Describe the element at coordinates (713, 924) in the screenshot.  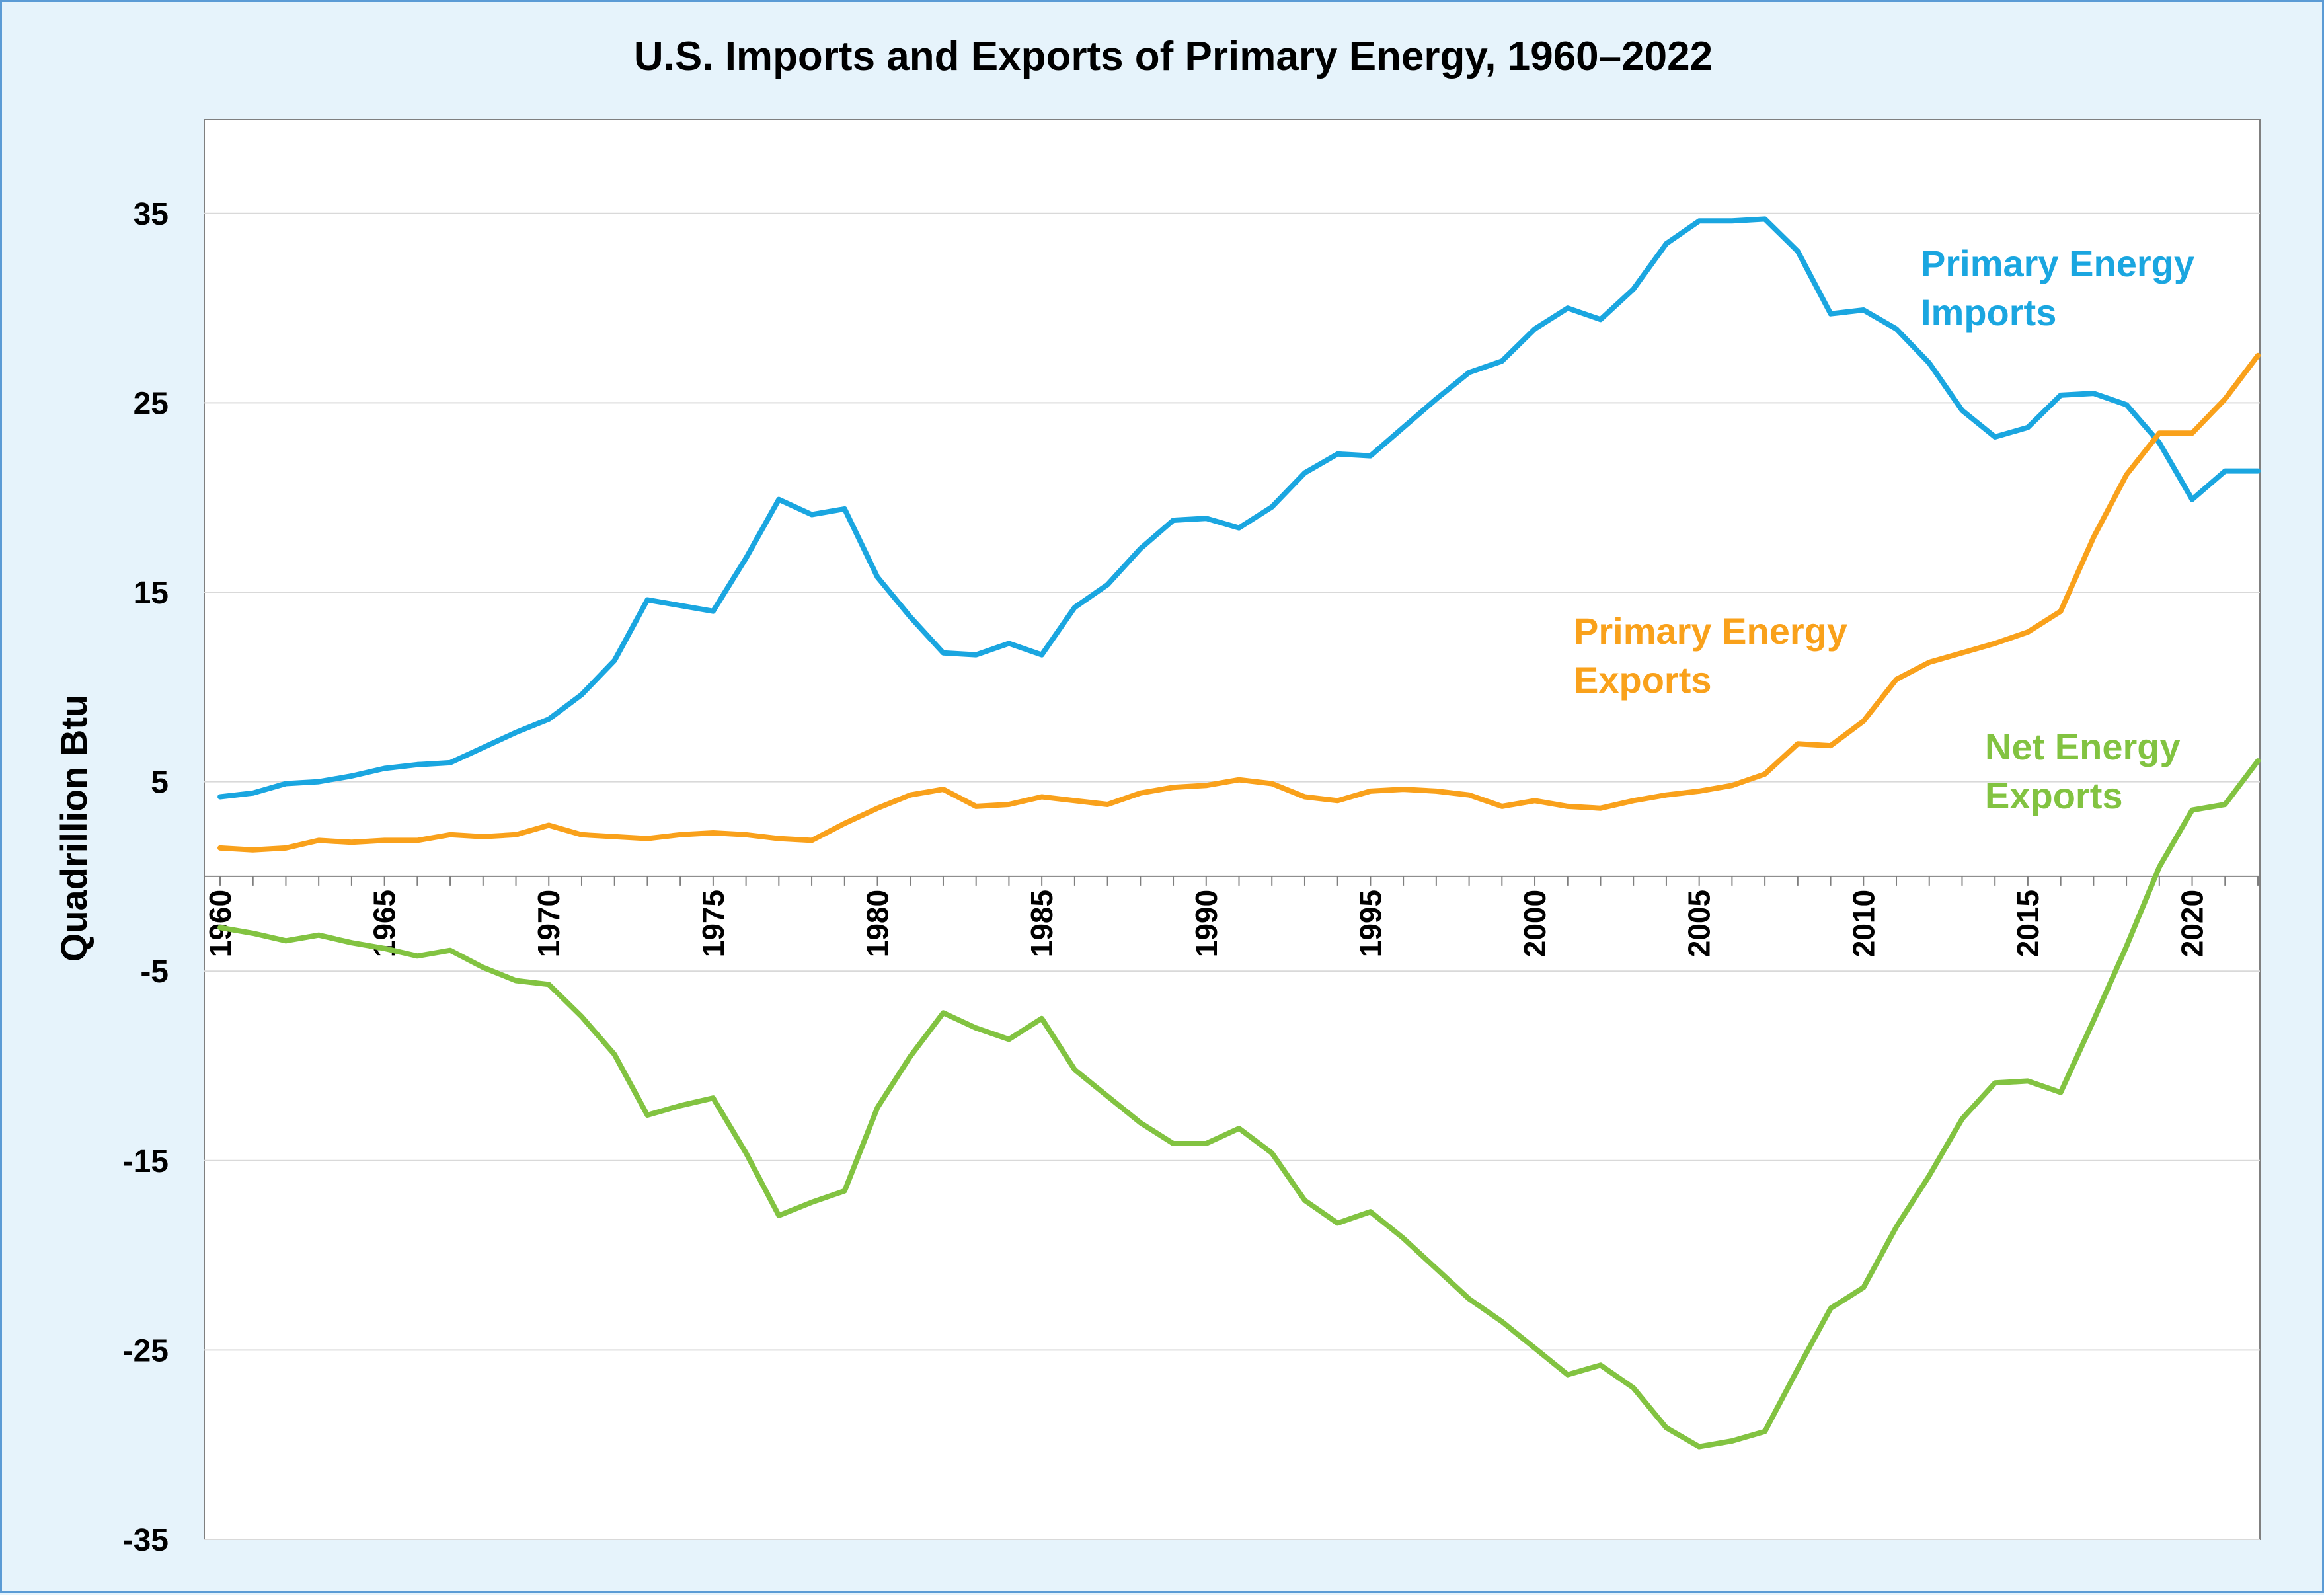
I see `x-tick-label: 1975` at that location.